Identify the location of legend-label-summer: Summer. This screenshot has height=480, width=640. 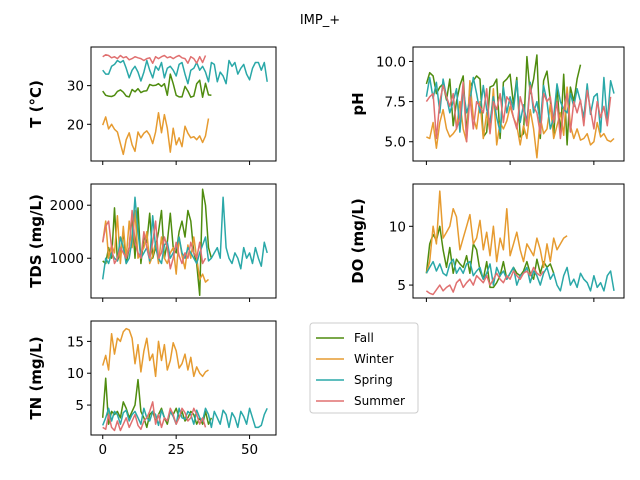
(379, 401).